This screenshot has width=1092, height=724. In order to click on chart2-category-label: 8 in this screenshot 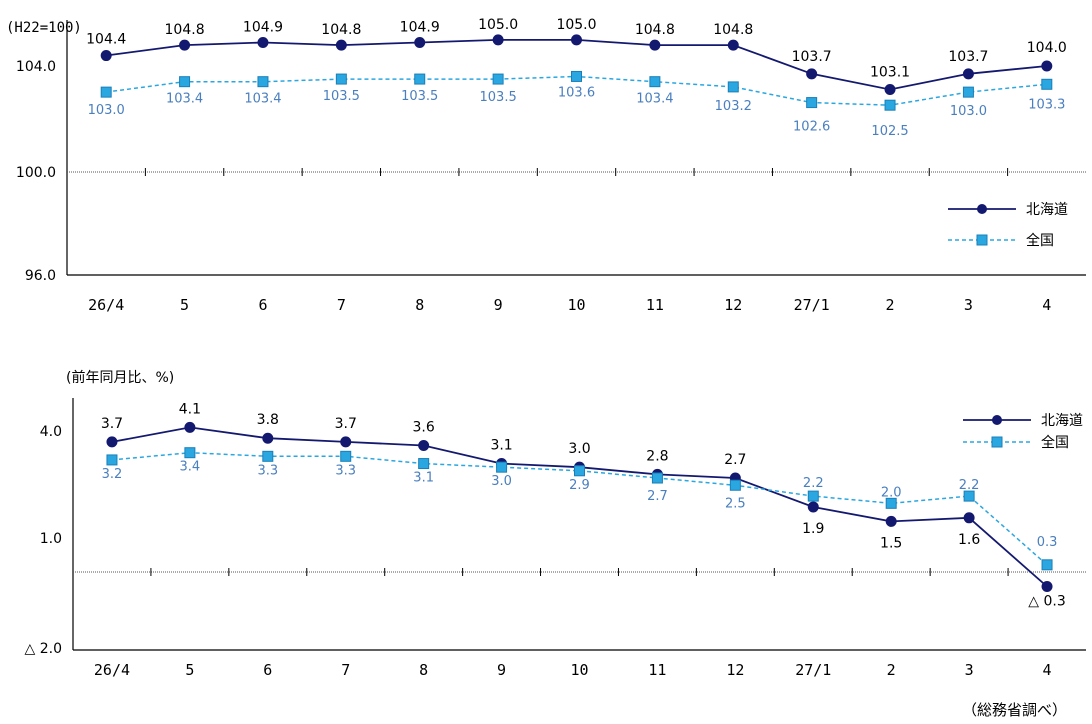, I will do `click(423, 670)`.